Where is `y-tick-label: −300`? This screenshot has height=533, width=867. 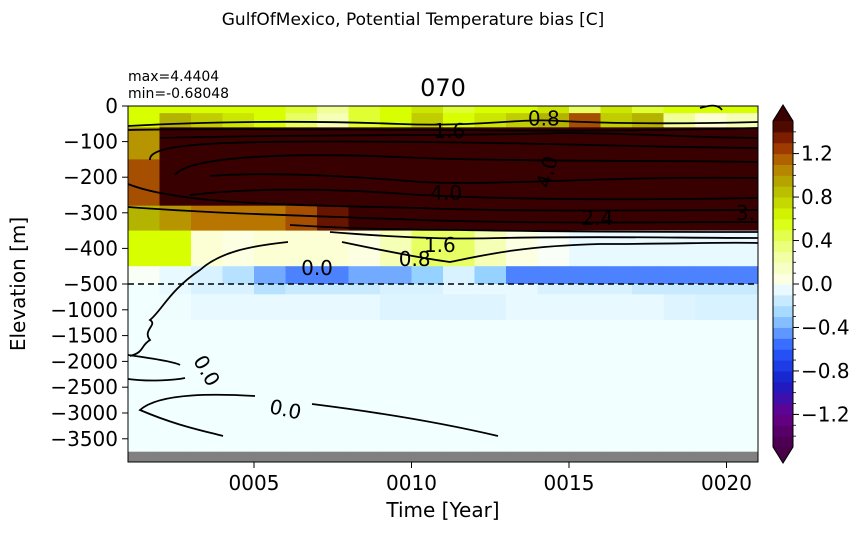 y-tick-label: −300 is located at coordinates (90, 213).